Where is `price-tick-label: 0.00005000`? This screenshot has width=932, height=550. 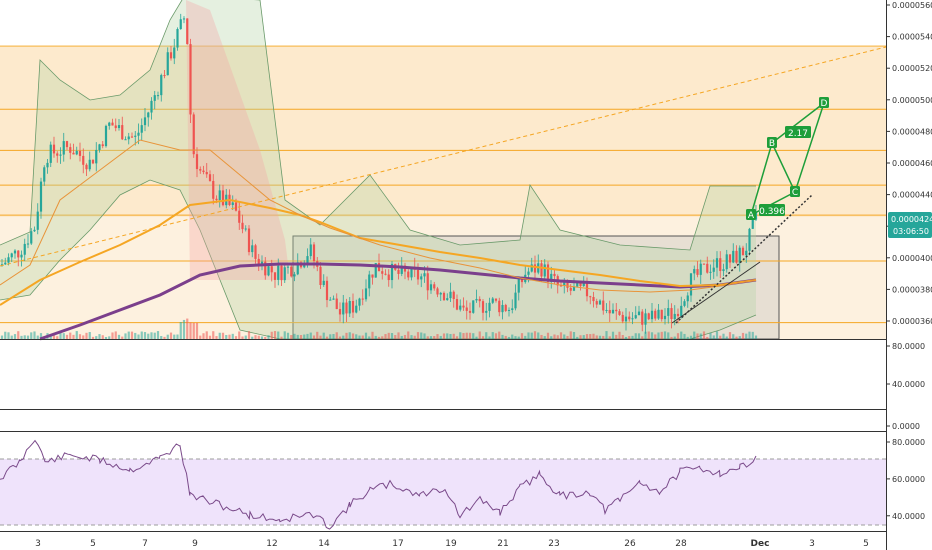
price-tick-label: 0.00005000 is located at coordinates (912, 100).